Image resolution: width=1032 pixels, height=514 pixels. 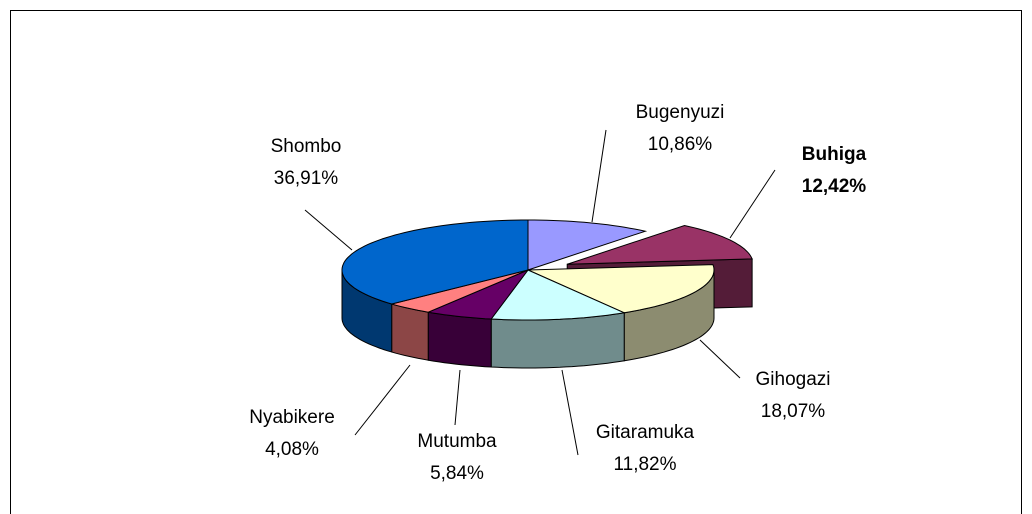 I want to click on value-label: 10,86%, so click(x=680, y=144).